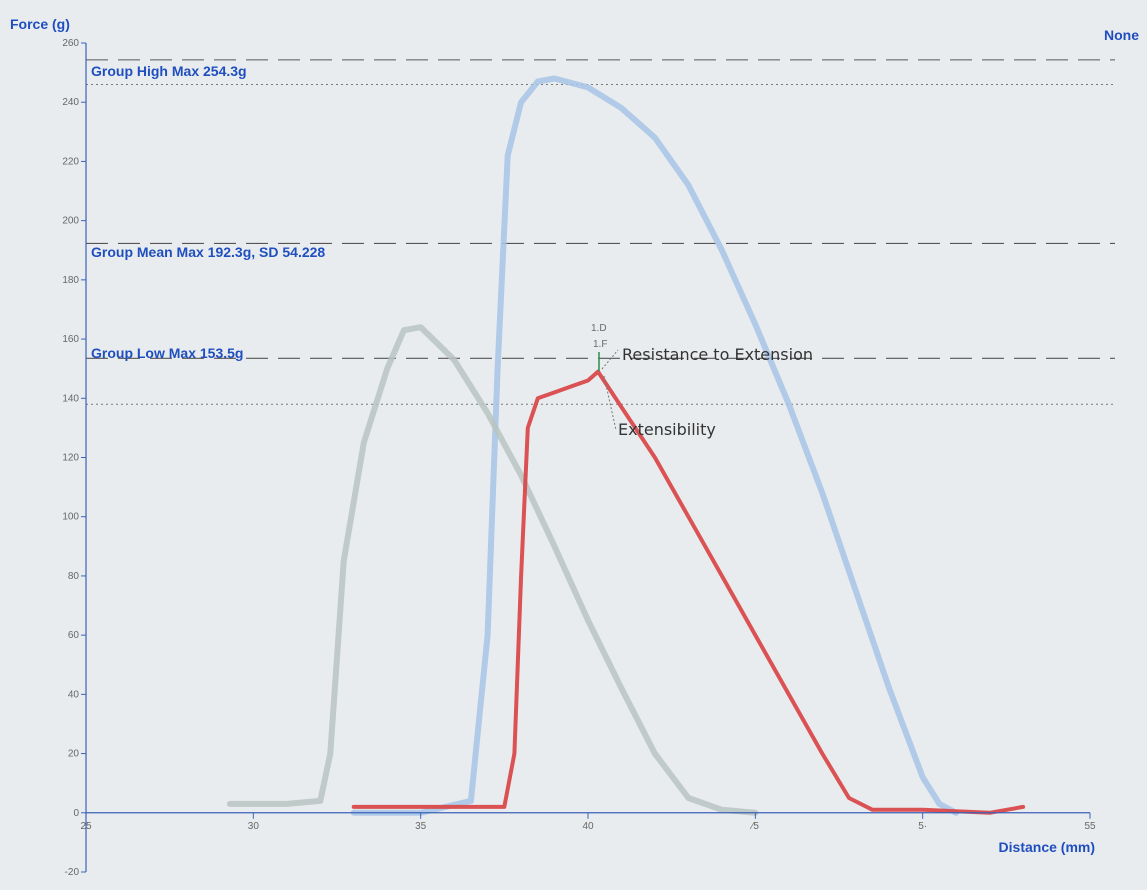 This screenshot has height=890, width=1147. Describe the element at coordinates (717, 354) in the screenshot. I see `annotation-resistance-to-extension: Resistance to Extension` at that location.